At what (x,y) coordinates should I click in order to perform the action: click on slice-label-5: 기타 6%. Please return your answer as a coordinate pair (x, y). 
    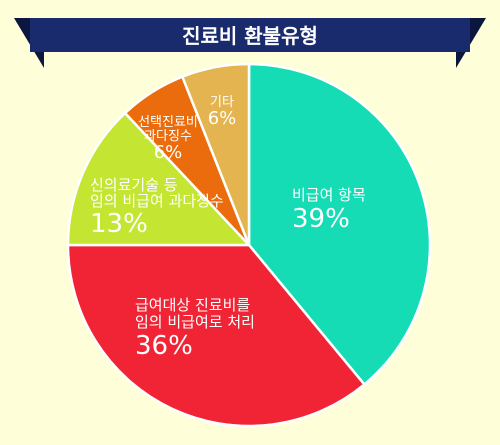
    Looking at the image, I should click on (222, 112).